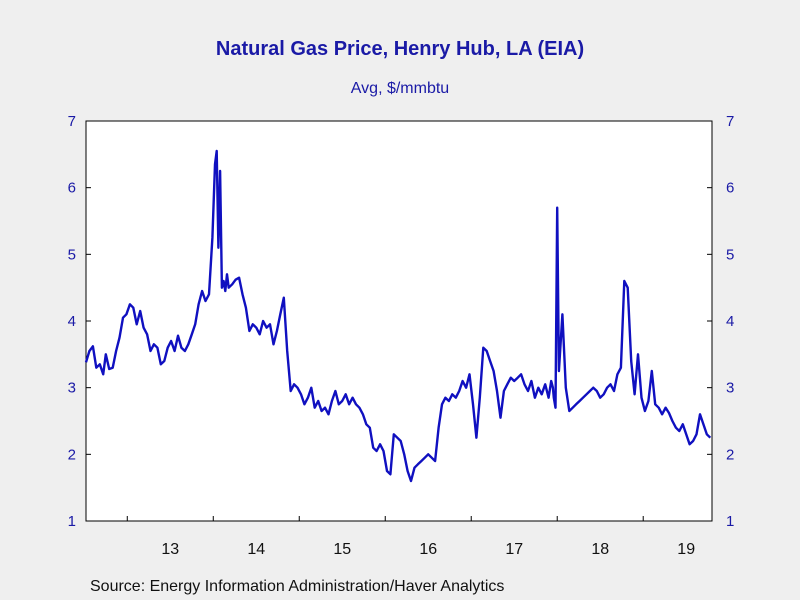 Image resolution: width=800 pixels, height=600 pixels. What do you see at coordinates (170, 549) in the screenshot?
I see `x-tick-label: 13` at bounding box center [170, 549].